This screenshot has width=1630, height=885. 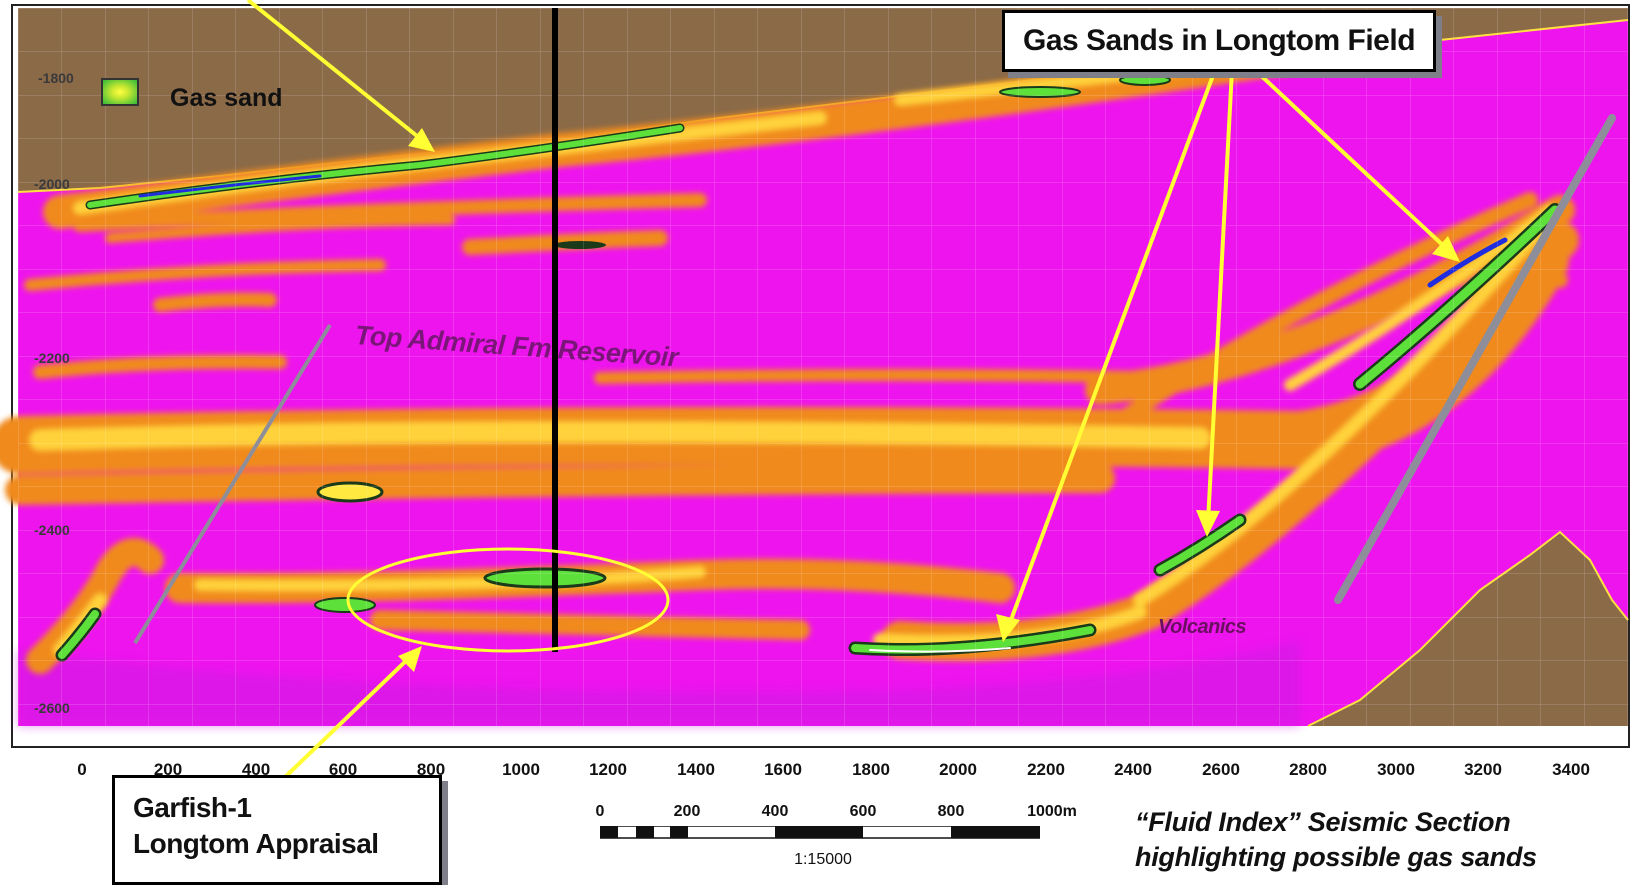 I want to click on x-tick-label: 1200, so click(x=608, y=769).